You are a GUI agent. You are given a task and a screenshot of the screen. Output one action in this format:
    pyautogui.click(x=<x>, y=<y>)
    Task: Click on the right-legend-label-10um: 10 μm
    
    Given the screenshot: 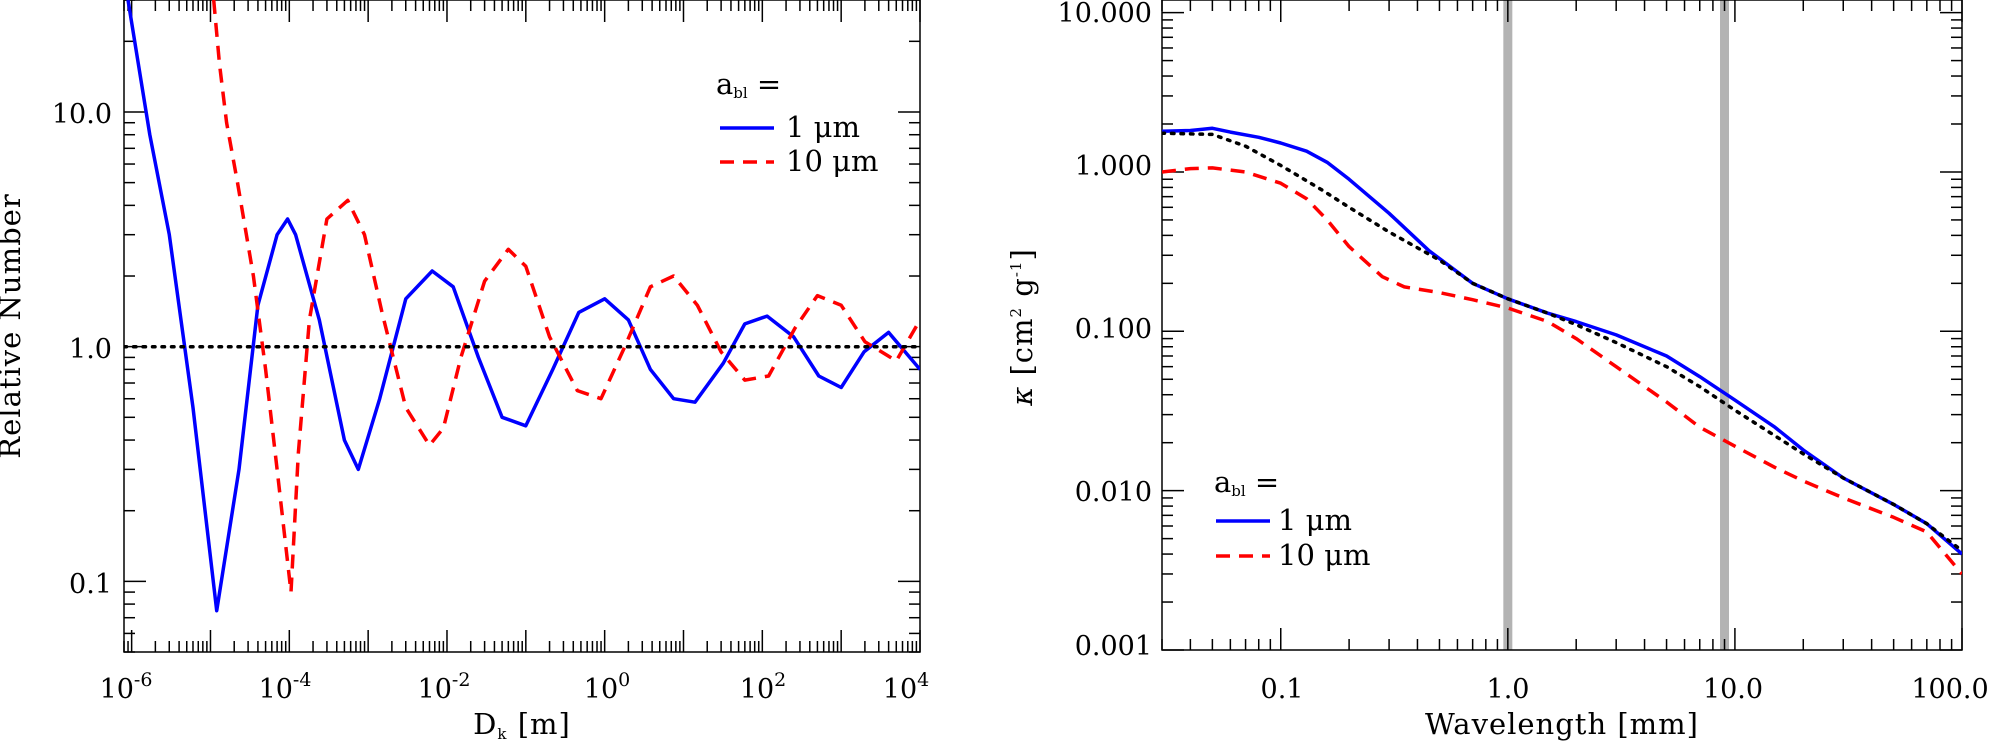 What is the action you would take?
    pyautogui.click(x=1324, y=555)
    